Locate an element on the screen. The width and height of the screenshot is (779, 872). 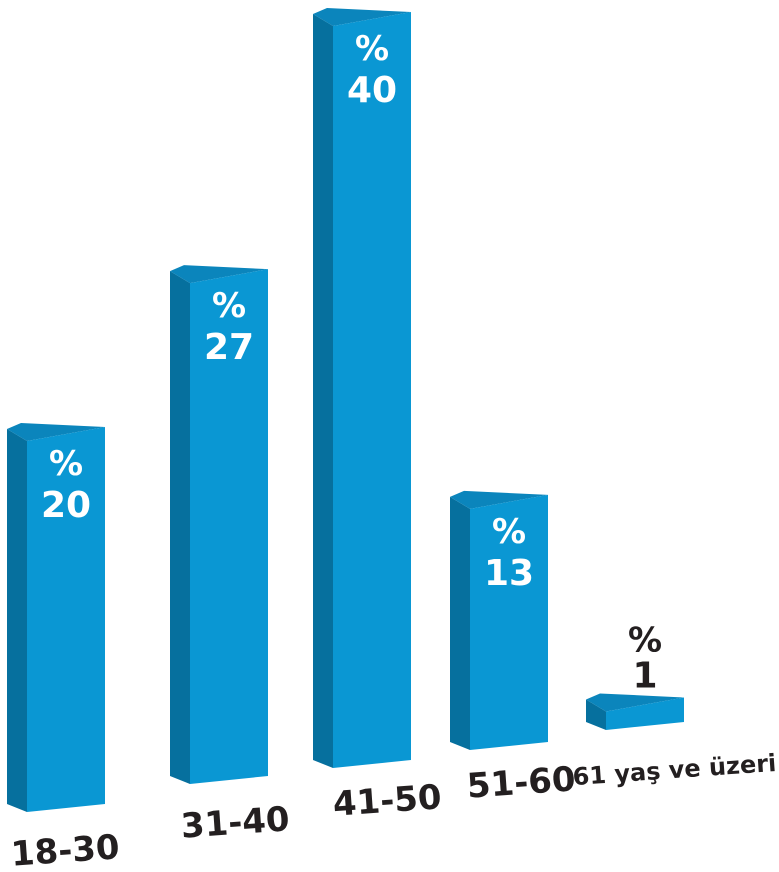
value-label: 13 is located at coordinates (509, 573).